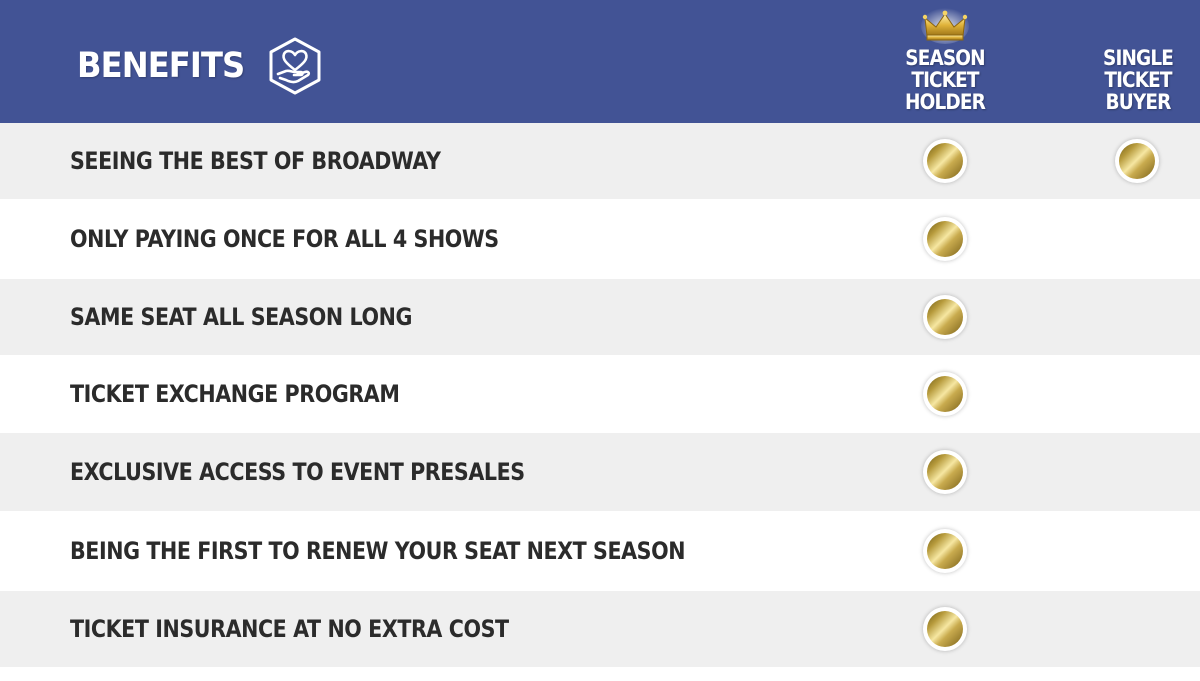 The width and height of the screenshot is (1200, 681). Describe the element at coordinates (600, 161) in the screenshot. I see `table-row: SEEING THE BEST OF BROADWAY` at that location.